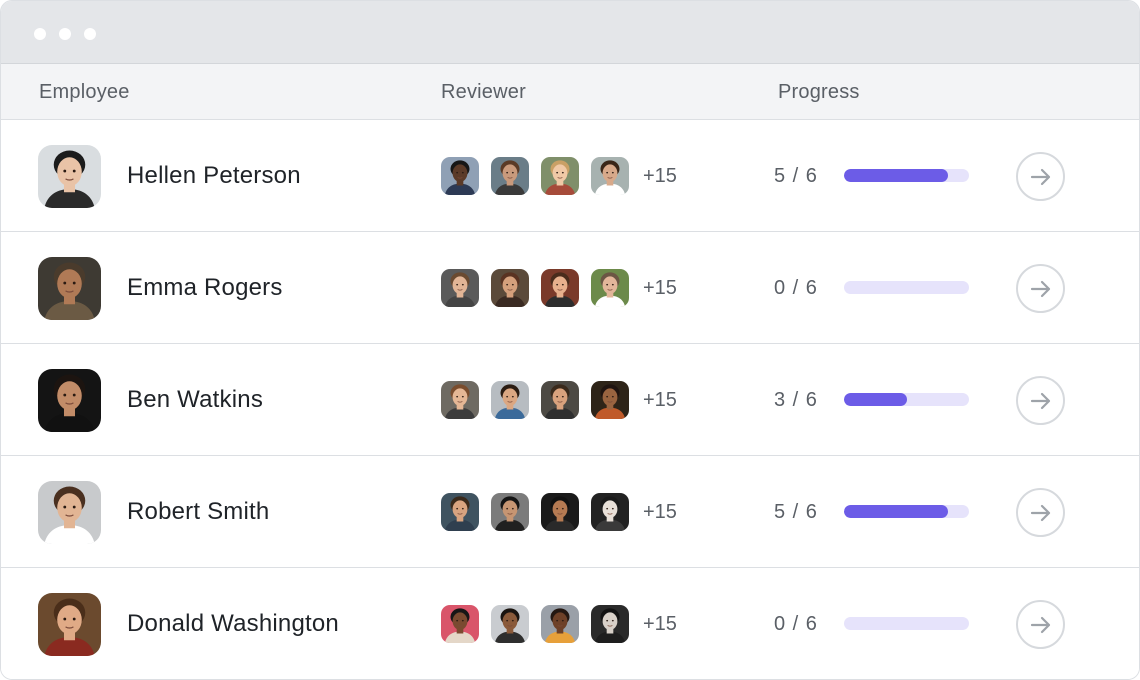 The width and height of the screenshot is (1140, 680). I want to click on table-header: Employee Reviewer Progress, so click(570, 92).